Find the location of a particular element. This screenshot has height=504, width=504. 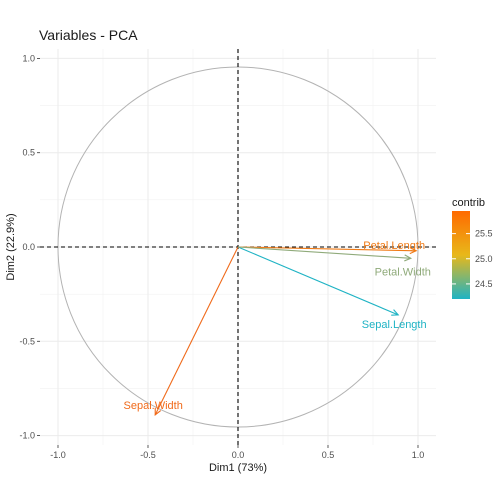

variable-label: Sepal.Length is located at coordinates (394, 325).